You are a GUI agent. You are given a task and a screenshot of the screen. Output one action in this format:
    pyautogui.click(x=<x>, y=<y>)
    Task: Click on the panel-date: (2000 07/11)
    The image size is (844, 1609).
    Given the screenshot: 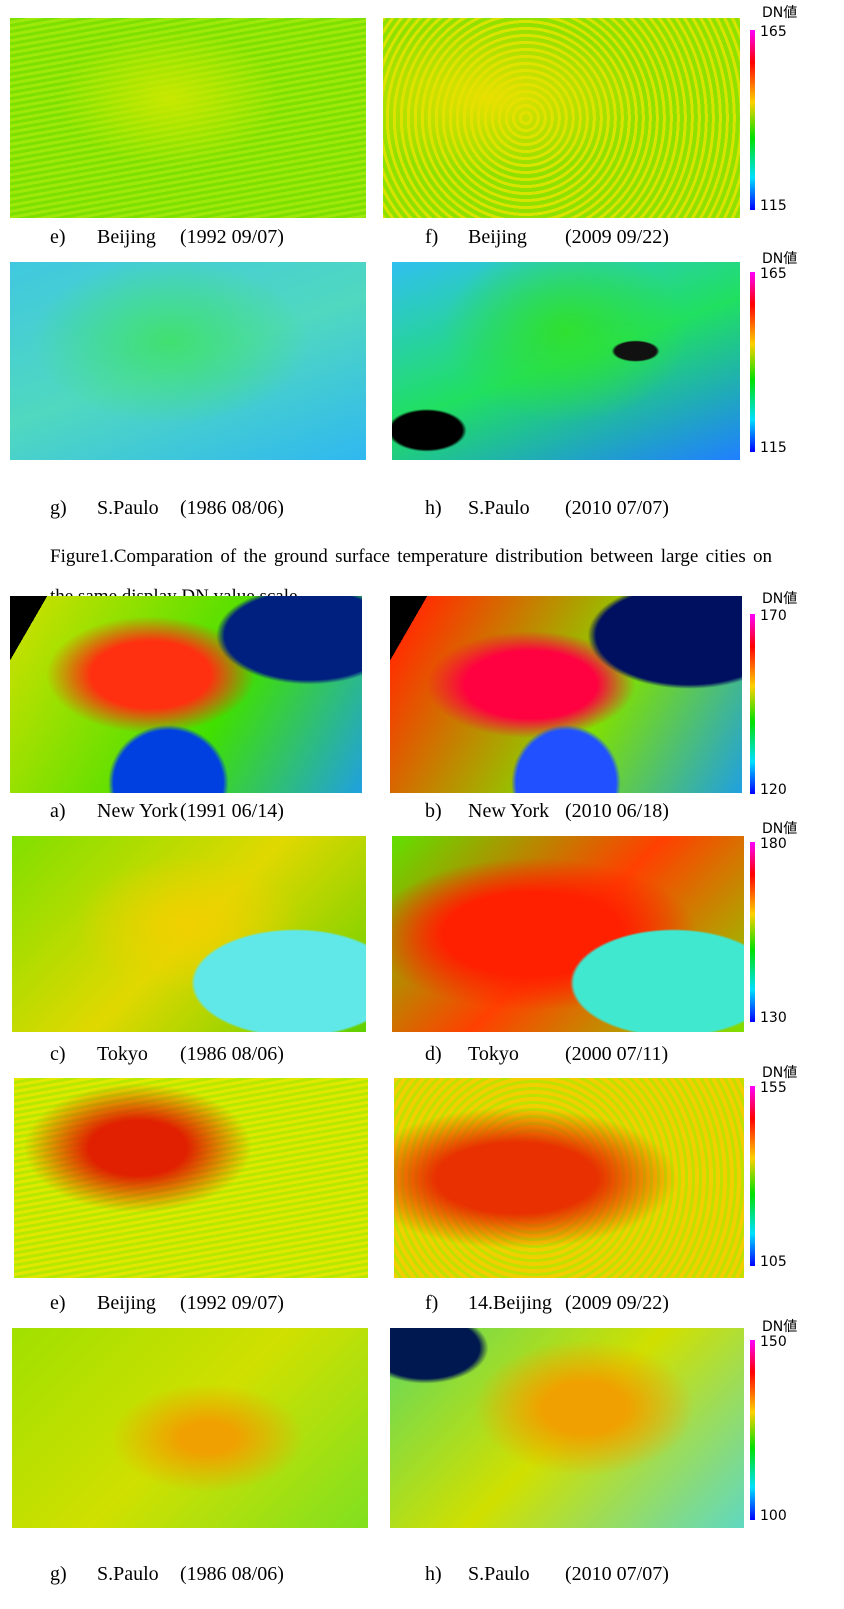 What is the action you would take?
    pyautogui.click(x=617, y=1054)
    